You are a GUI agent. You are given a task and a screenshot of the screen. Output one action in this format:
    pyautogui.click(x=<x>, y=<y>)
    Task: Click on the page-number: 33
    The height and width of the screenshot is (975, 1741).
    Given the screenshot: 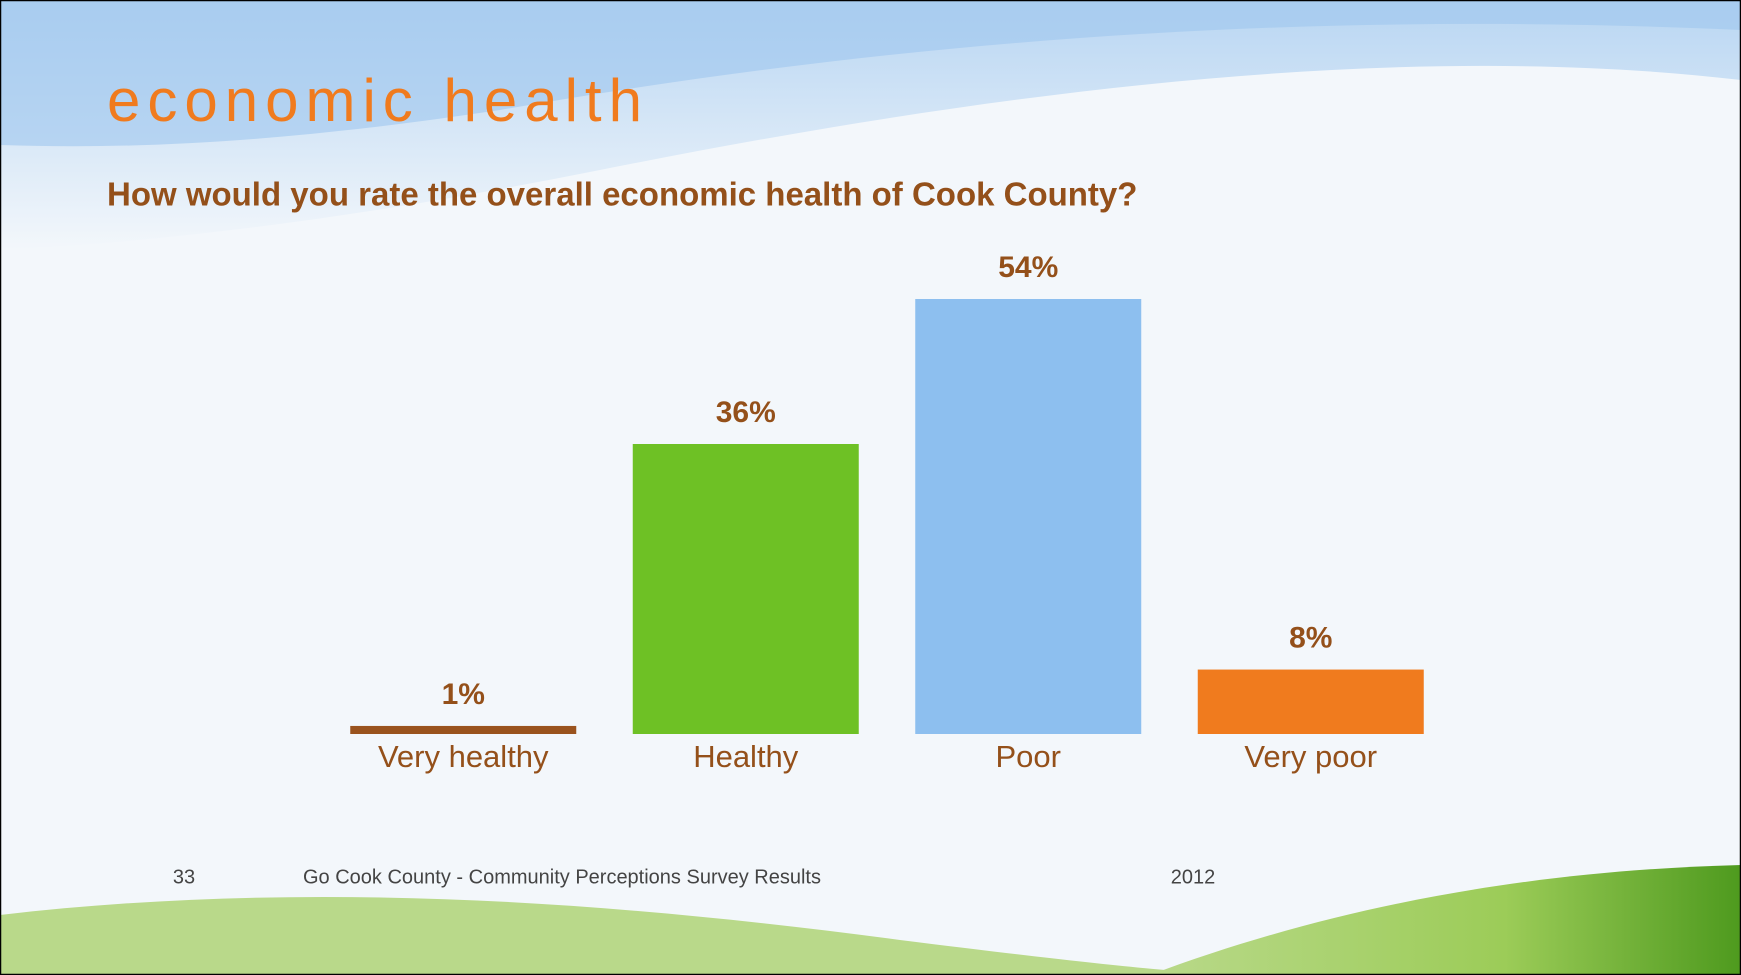 What is the action you would take?
    pyautogui.click(x=184, y=877)
    